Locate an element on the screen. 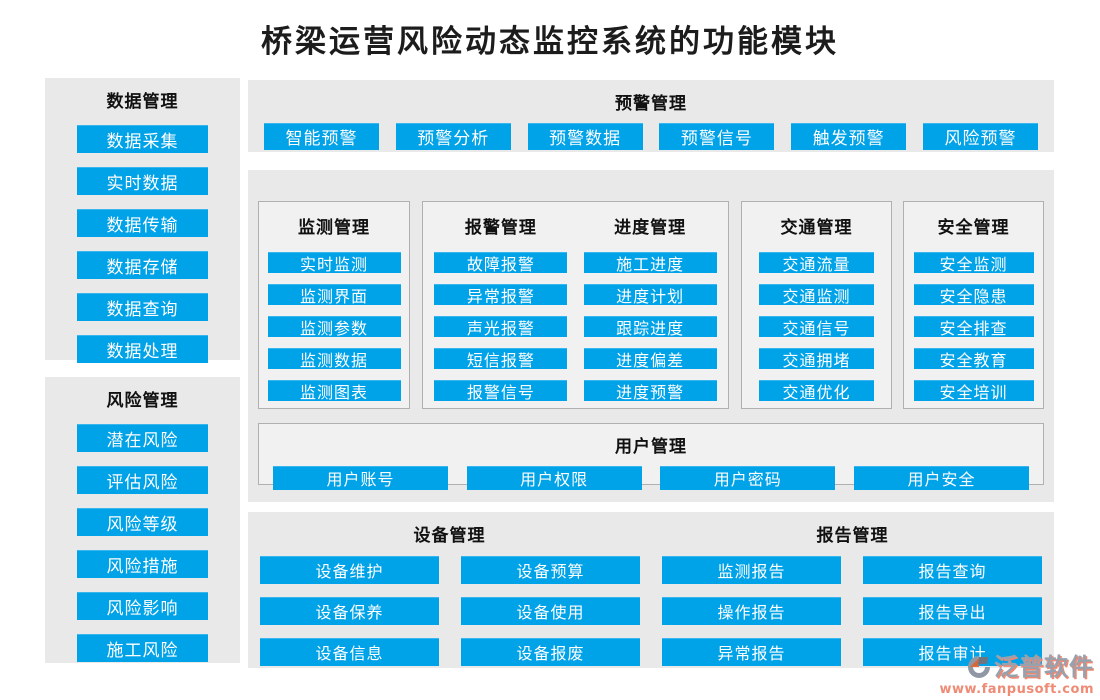  box-alarm-management: 报警管理 故障报警 异常报警 声光报警 短信报警 报警信号 is located at coordinates (500, 305).